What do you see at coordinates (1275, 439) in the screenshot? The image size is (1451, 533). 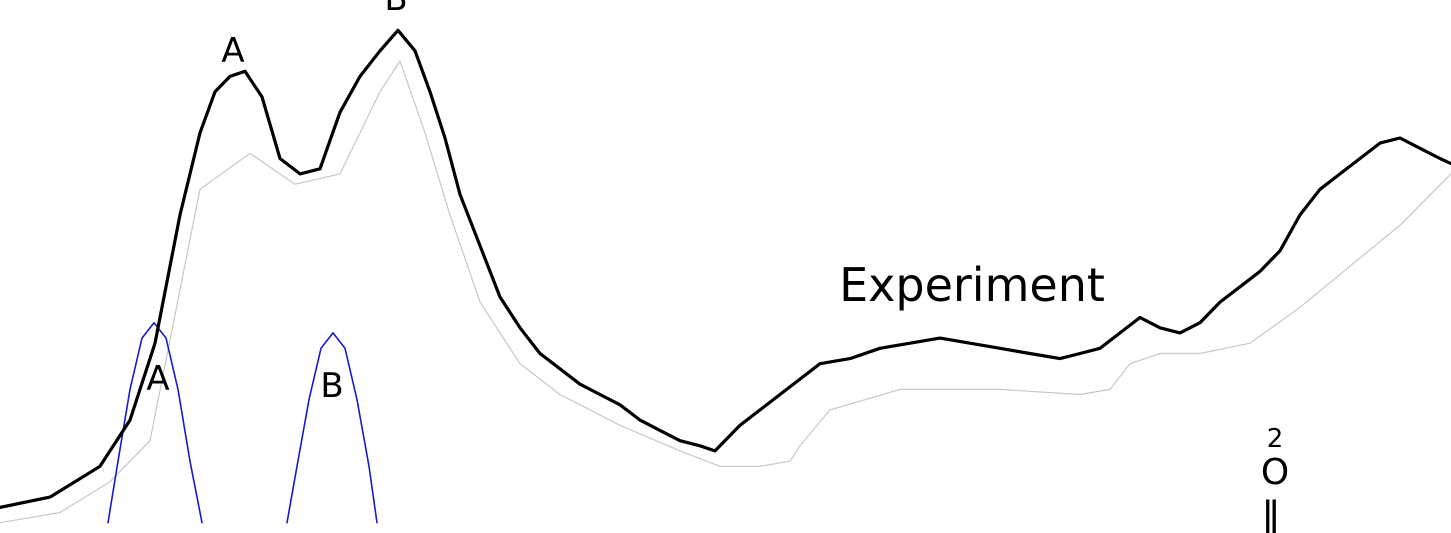 I see `side-superscript-label: 2` at bounding box center [1275, 439].